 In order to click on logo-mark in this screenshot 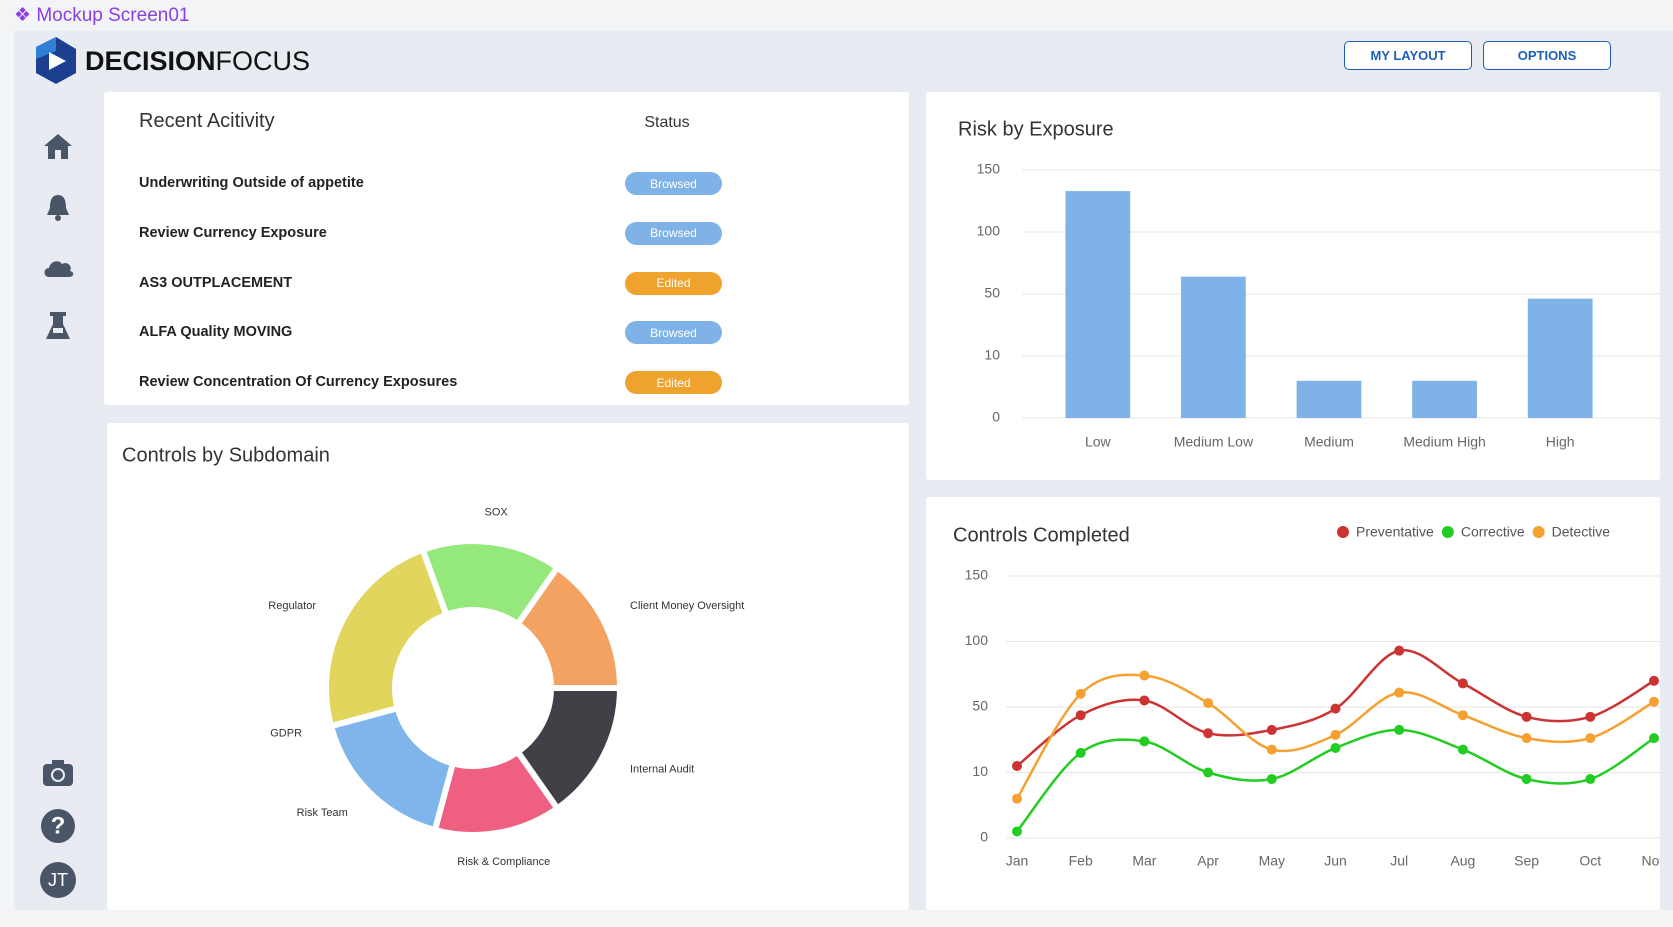, I will do `click(56, 60)`.